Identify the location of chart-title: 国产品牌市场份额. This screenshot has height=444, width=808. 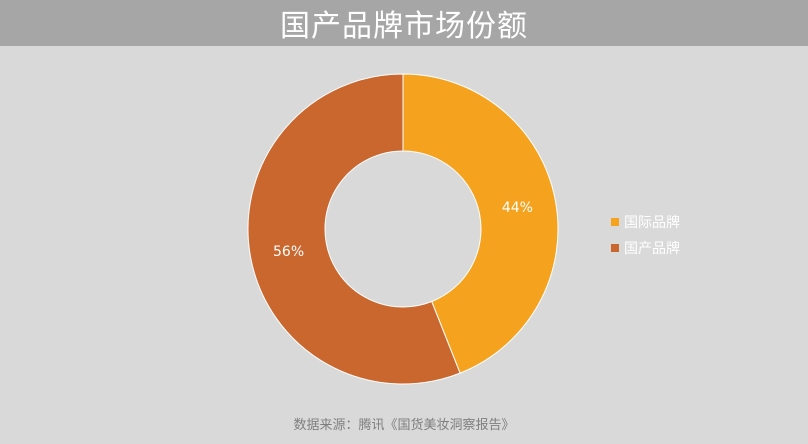
(404, 26).